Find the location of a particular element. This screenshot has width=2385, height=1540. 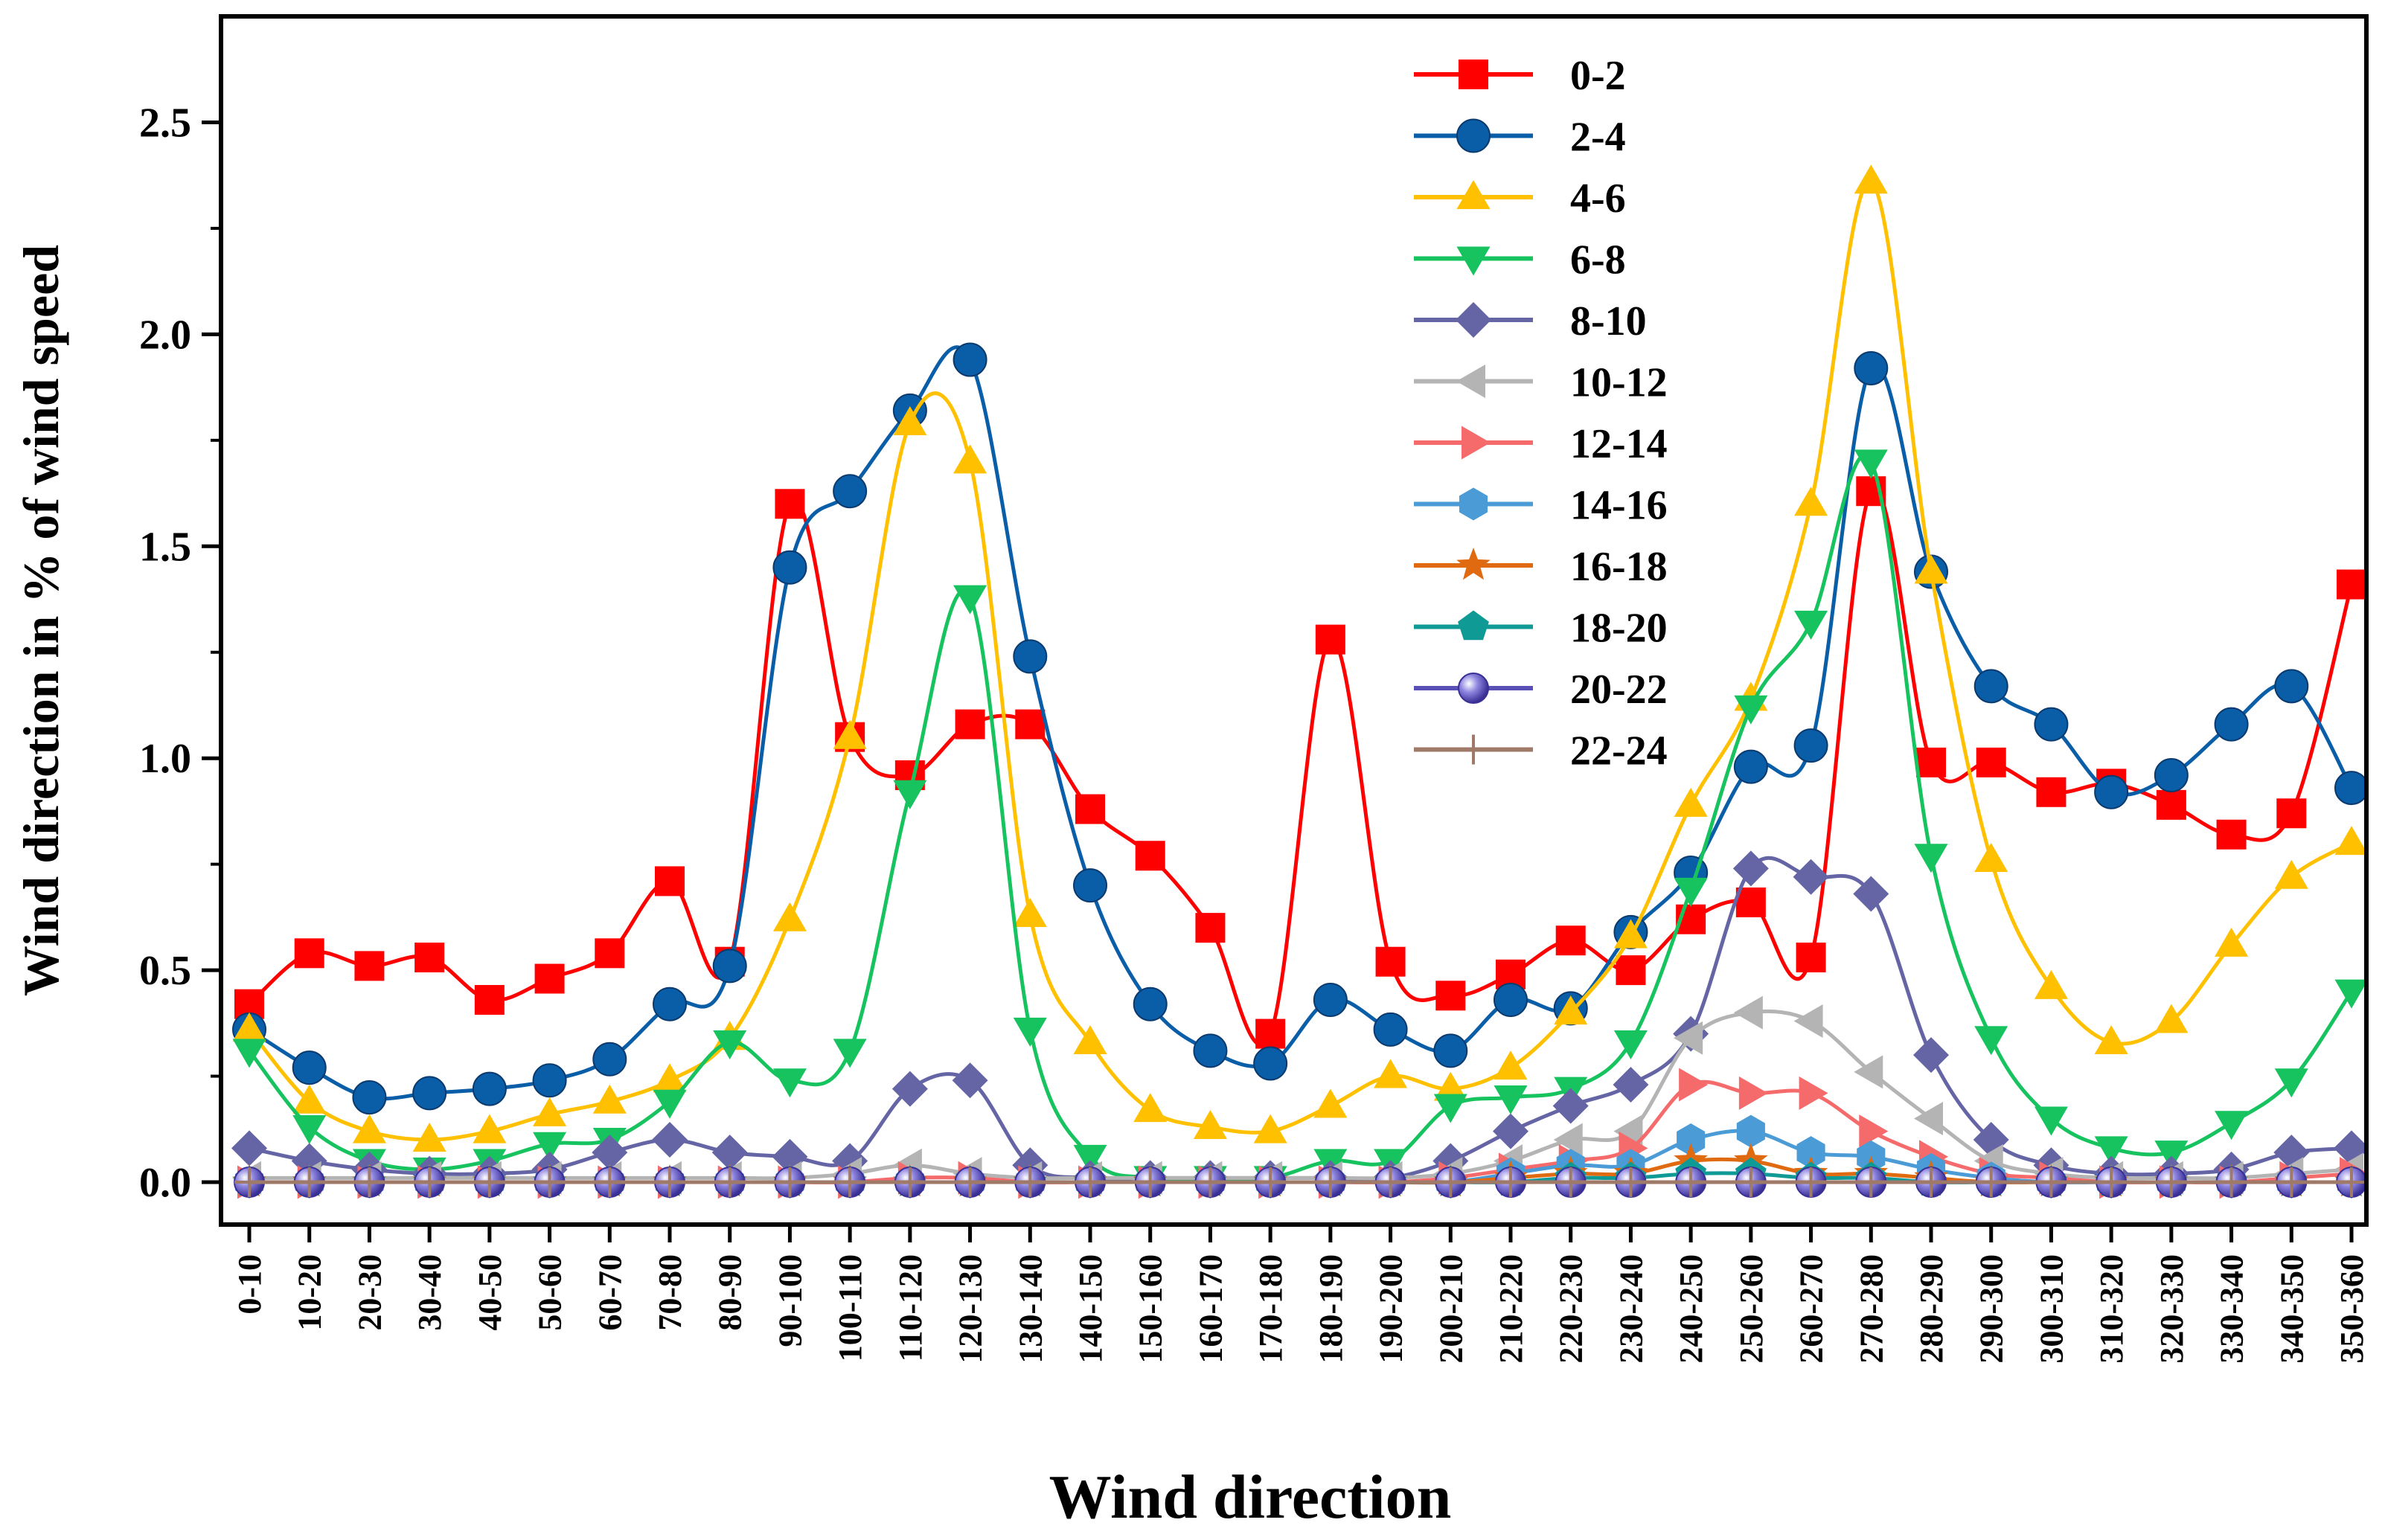

x-tick-label: 200-210 is located at coordinates (1450, 1309).